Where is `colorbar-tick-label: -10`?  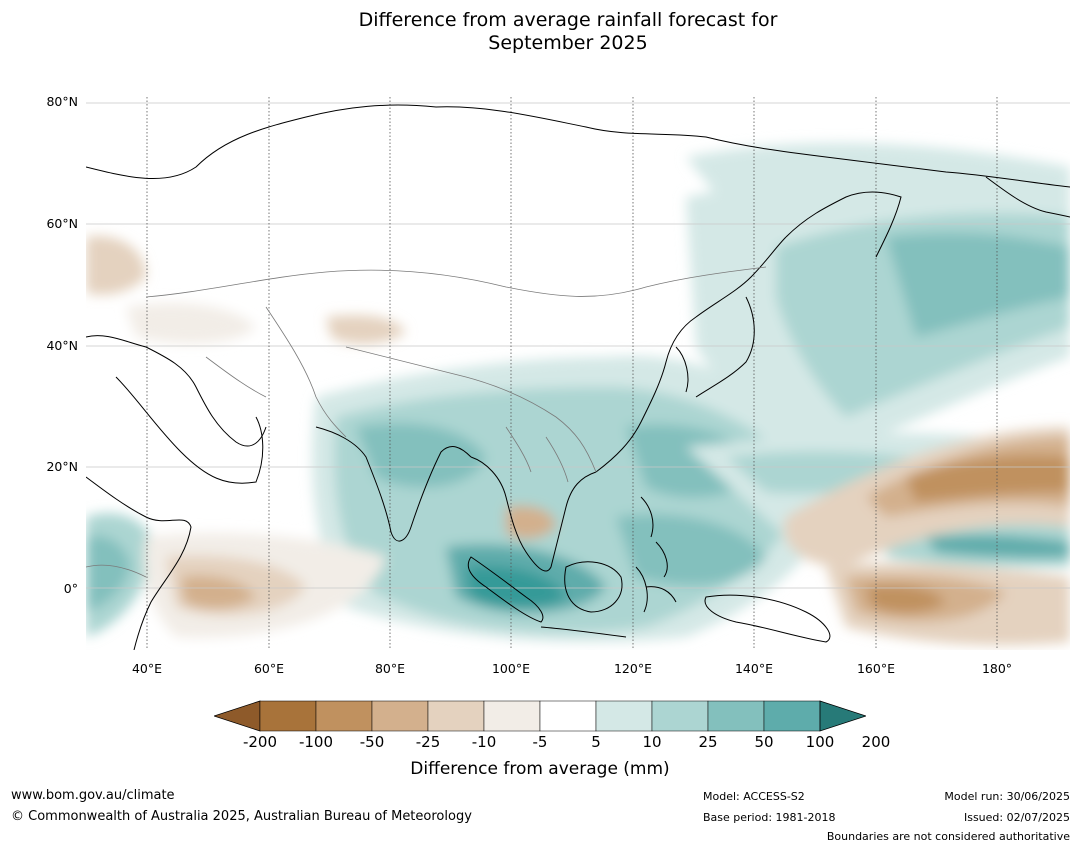
colorbar-tick-label: -10 is located at coordinates (484, 742).